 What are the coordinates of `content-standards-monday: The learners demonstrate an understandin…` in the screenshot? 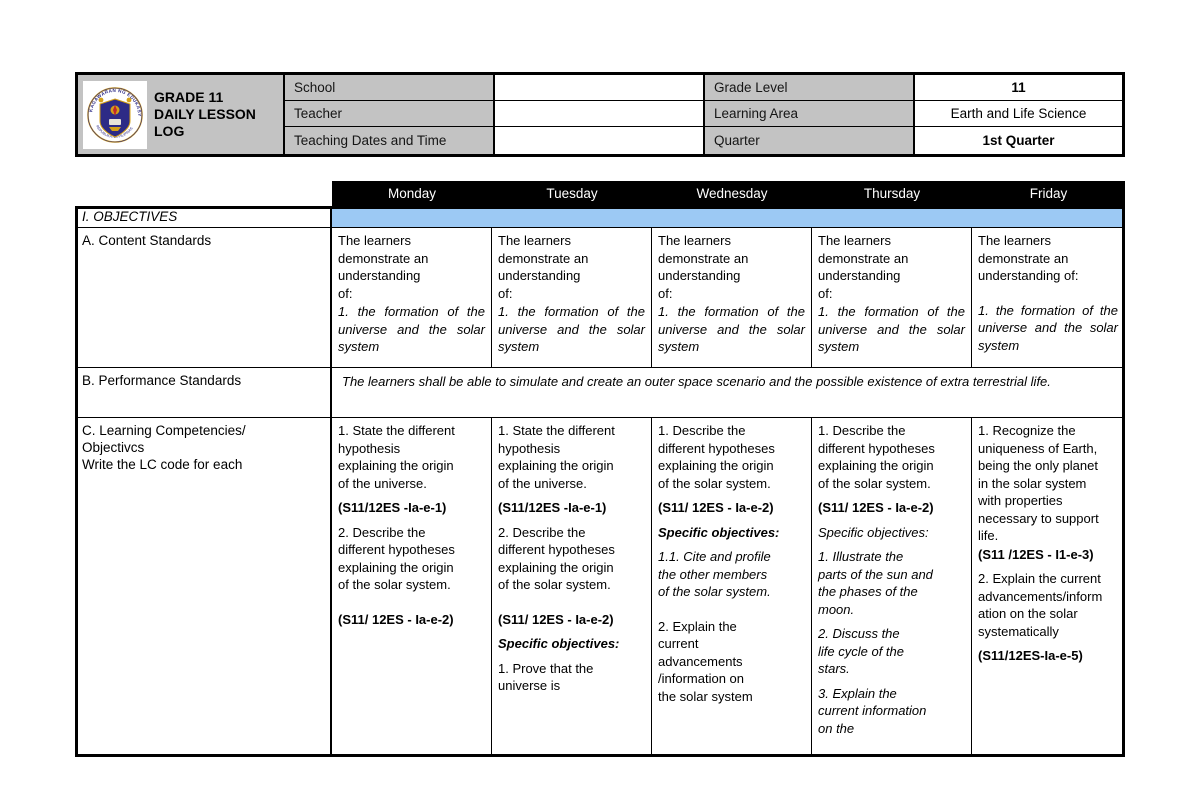 It's located at (412, 298).